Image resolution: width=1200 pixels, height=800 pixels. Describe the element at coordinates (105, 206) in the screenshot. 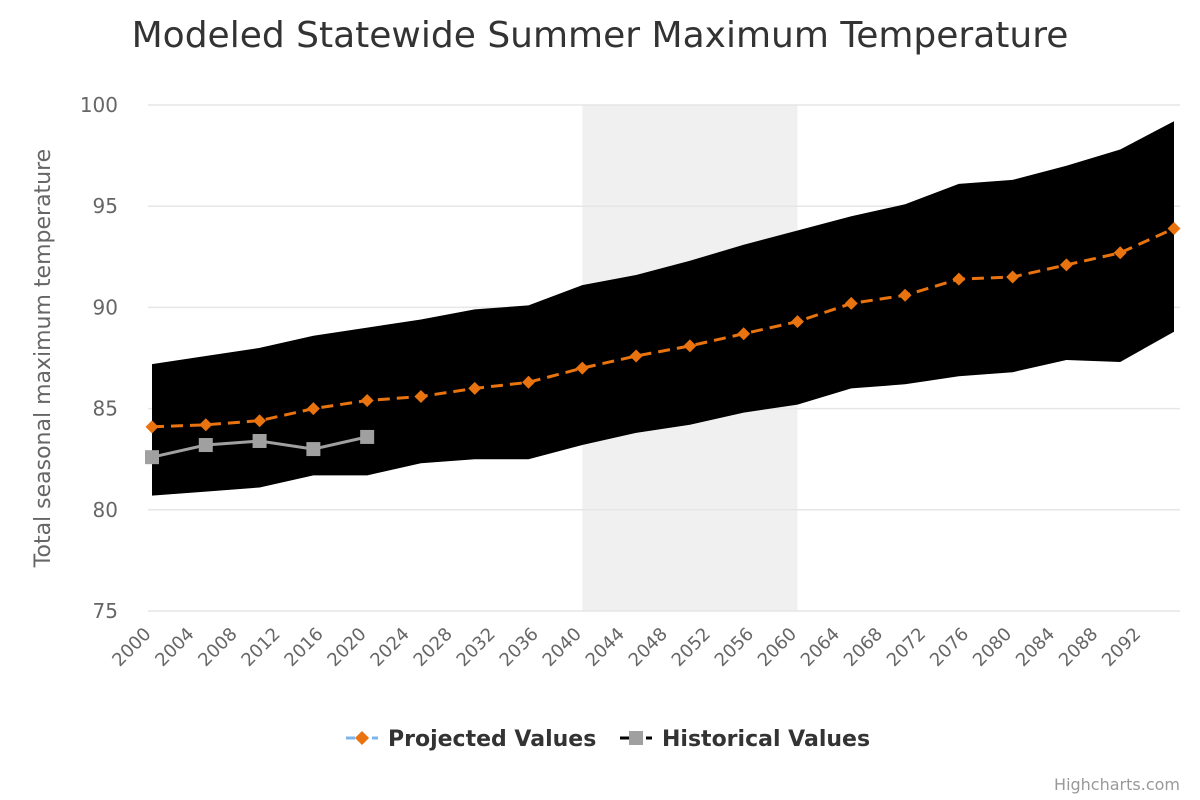

I see `y-tick-label: 95` at that location.